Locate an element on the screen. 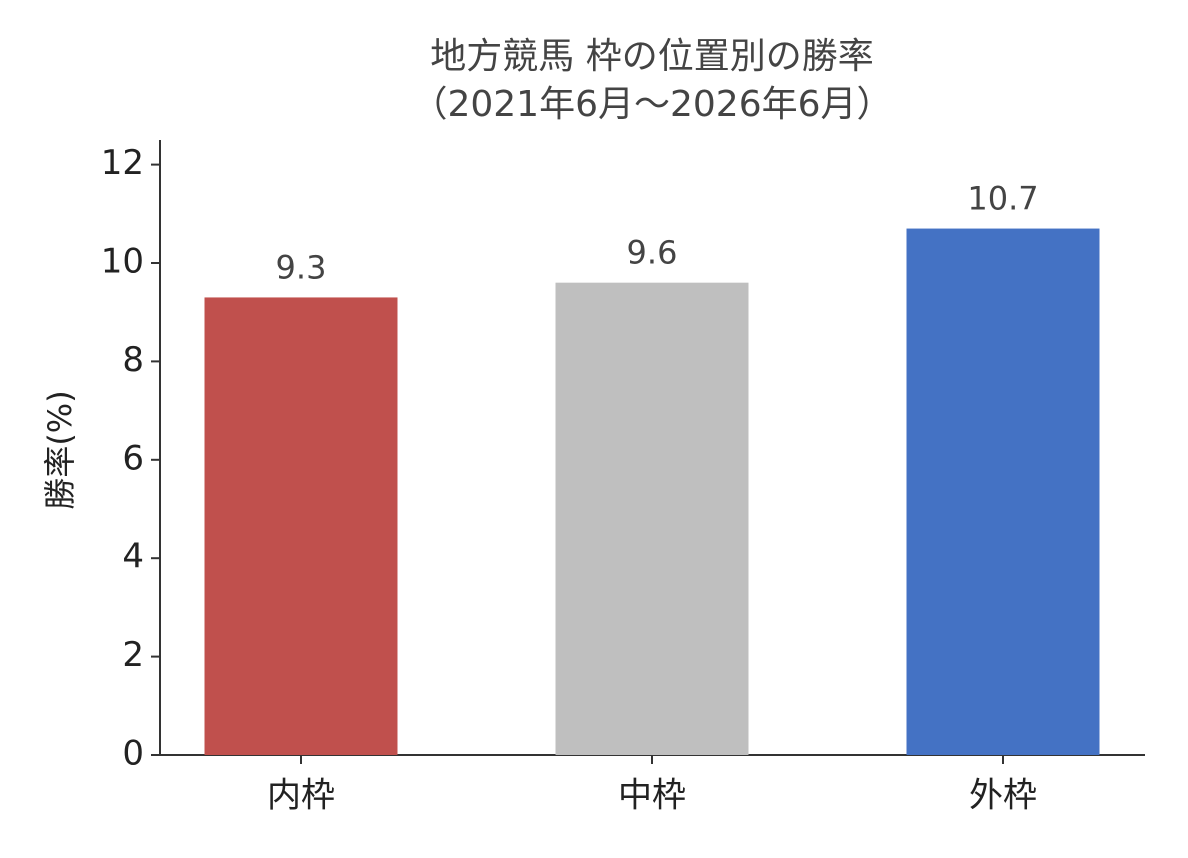 This screenshot has width=1188, height=858. y-axis-label: 勝率(%) is located at coordinates (60, 449).